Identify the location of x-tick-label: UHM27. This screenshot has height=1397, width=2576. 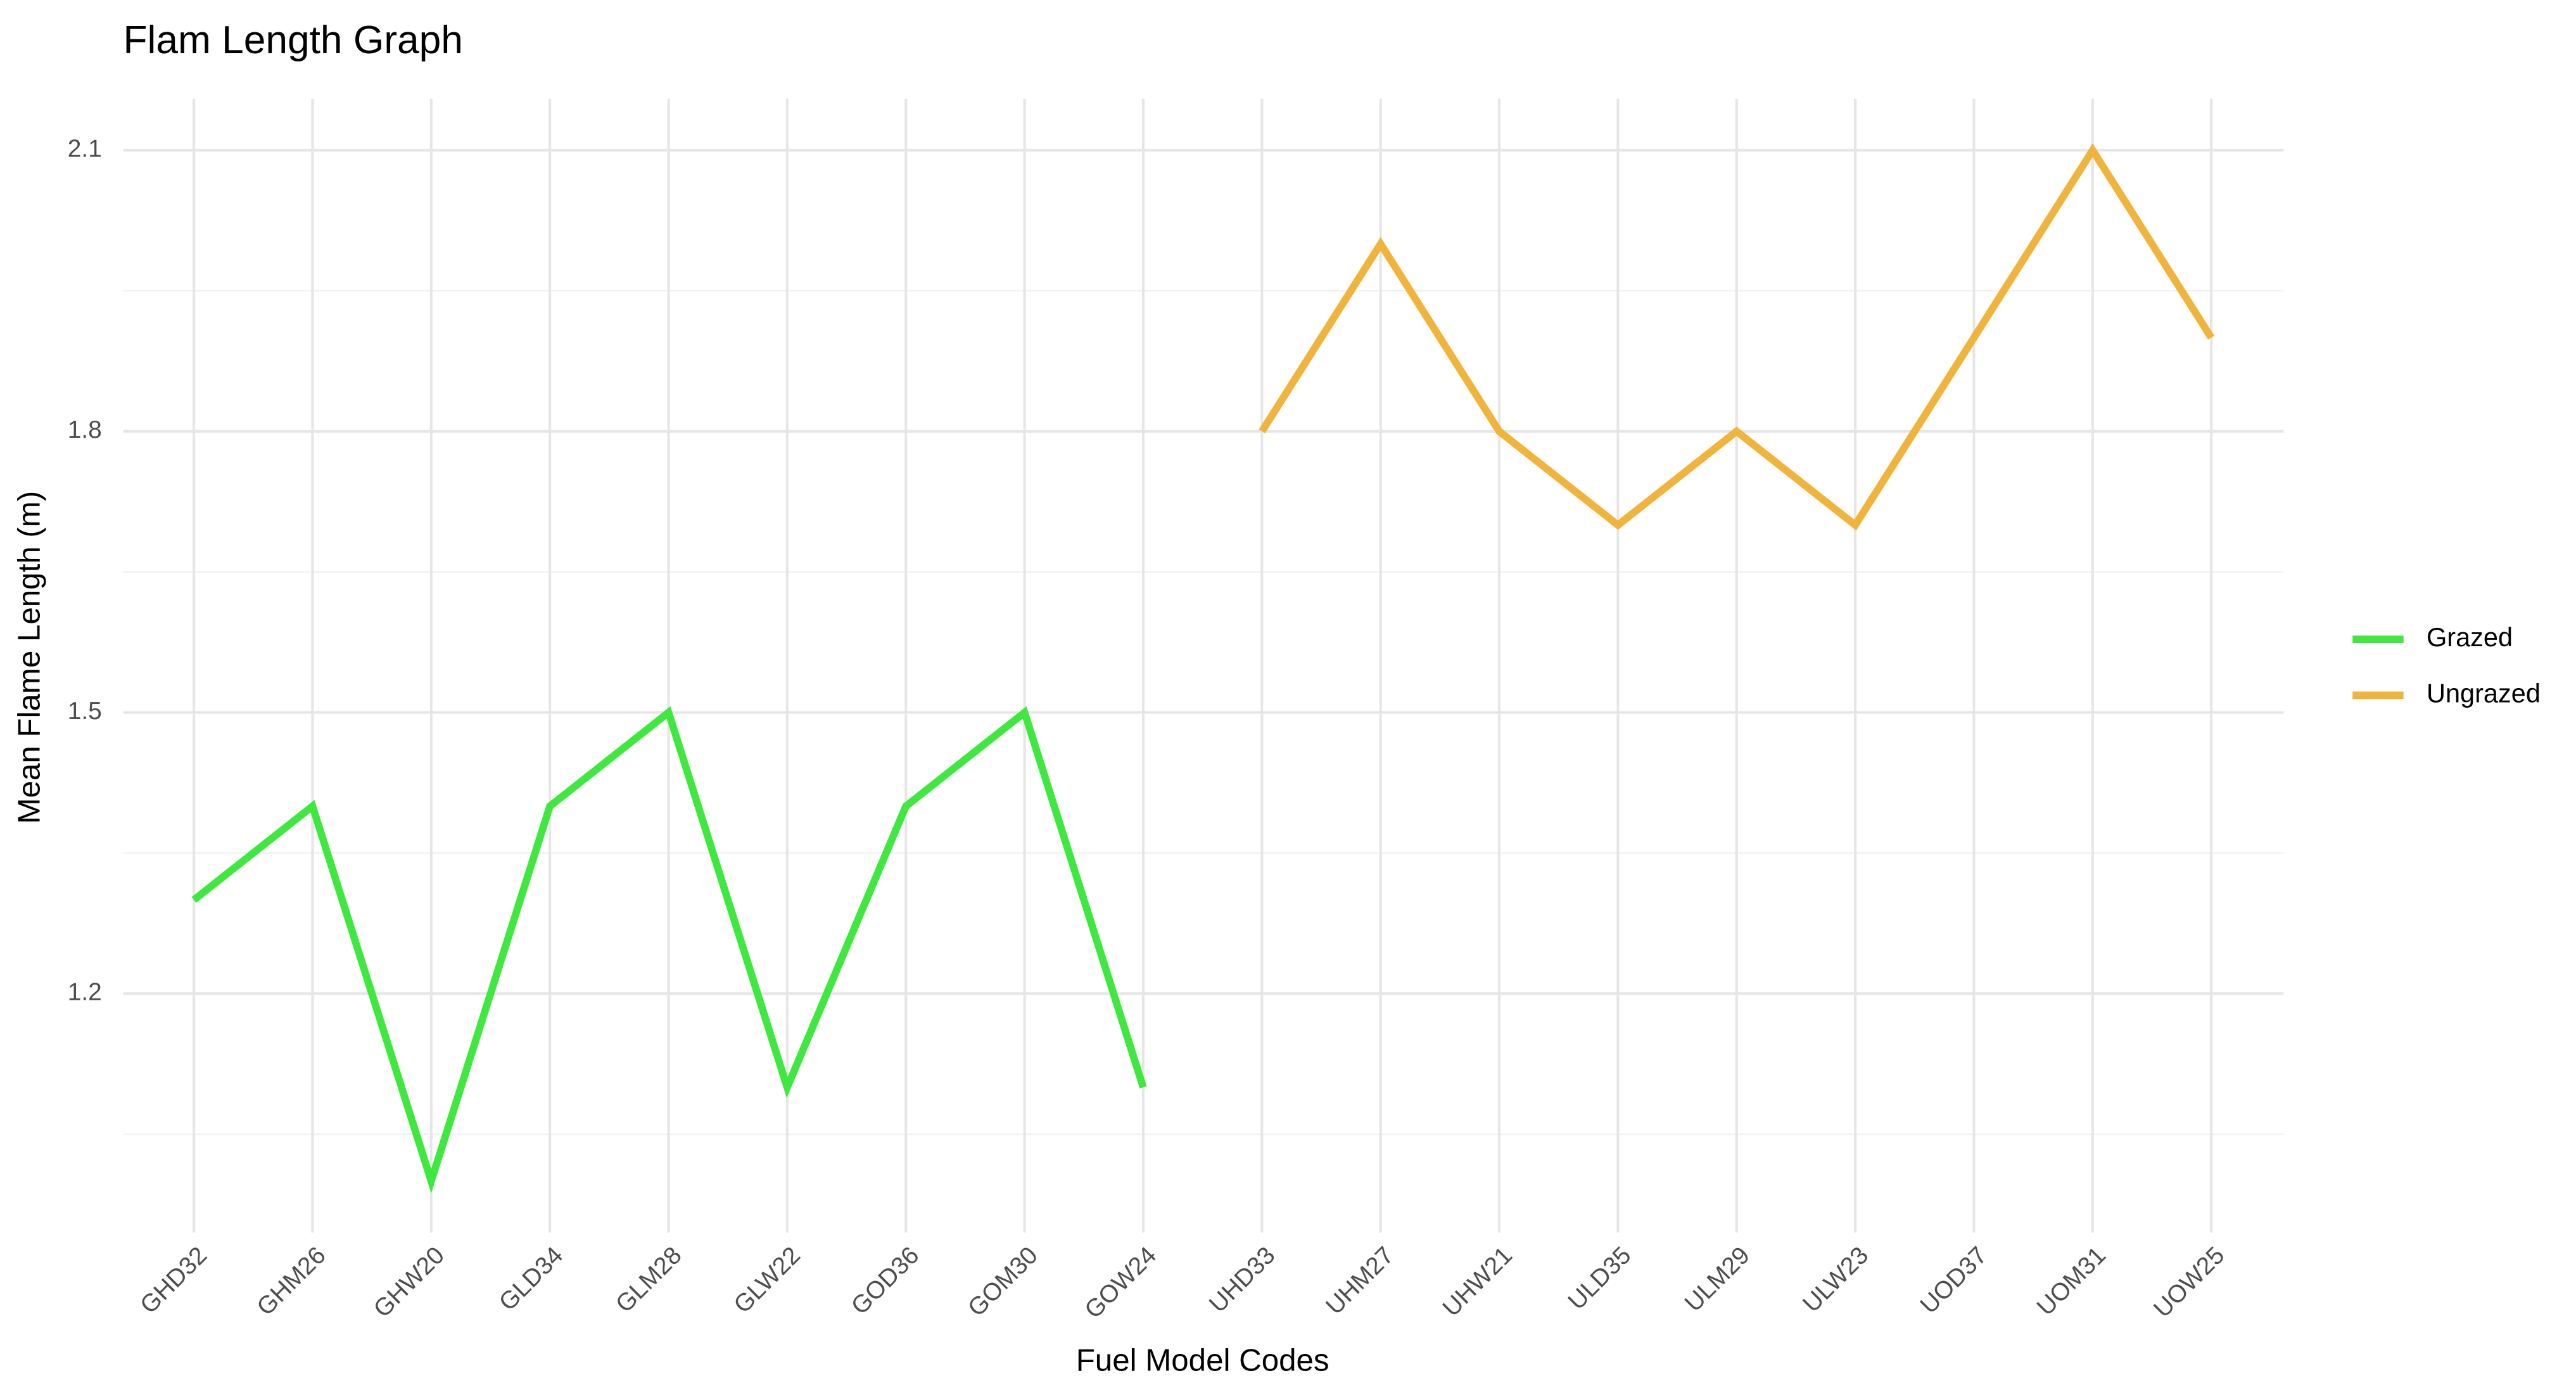
(1360, 1281).